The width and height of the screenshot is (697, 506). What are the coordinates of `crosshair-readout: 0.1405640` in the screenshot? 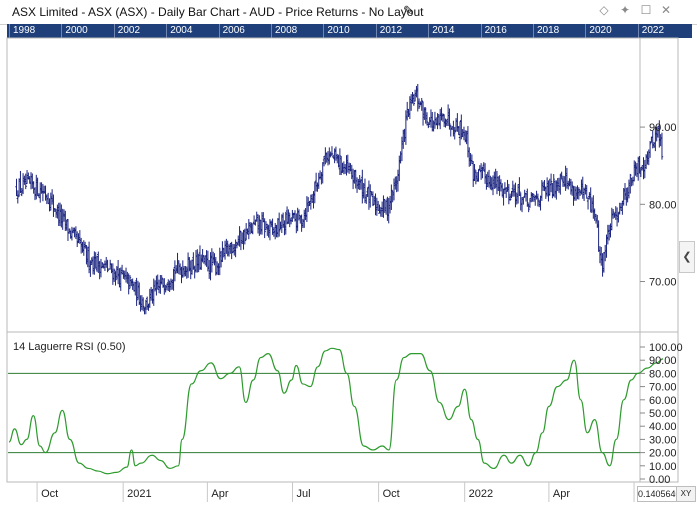 It's located at (657, 494).